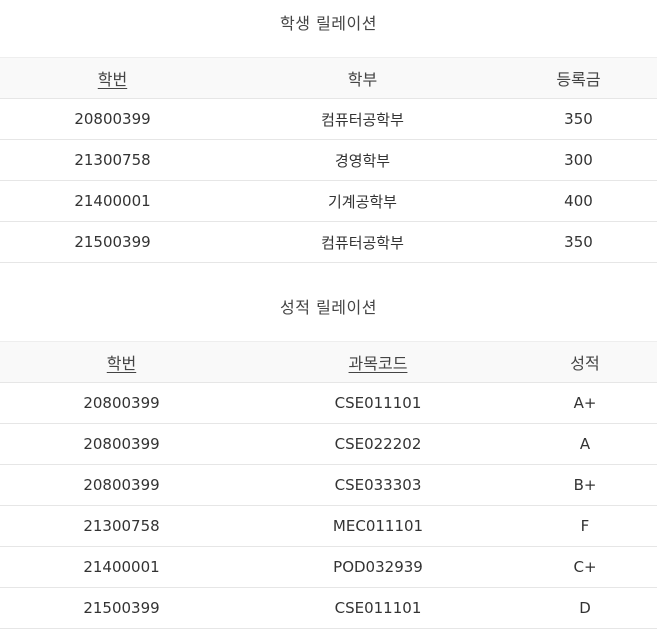  Describe the element at coordinates (362, 160) in the screenshot. I see `cell-department: 경영학부` at that location.